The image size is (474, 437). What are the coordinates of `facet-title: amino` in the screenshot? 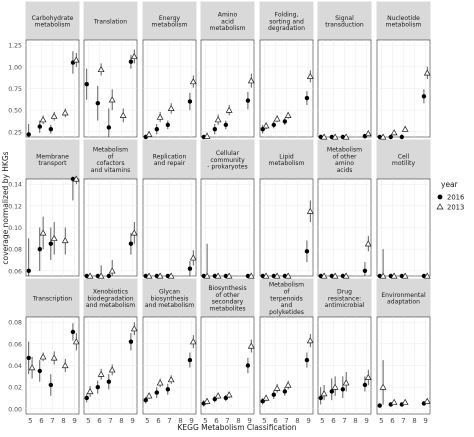 It's located at (344, 163).